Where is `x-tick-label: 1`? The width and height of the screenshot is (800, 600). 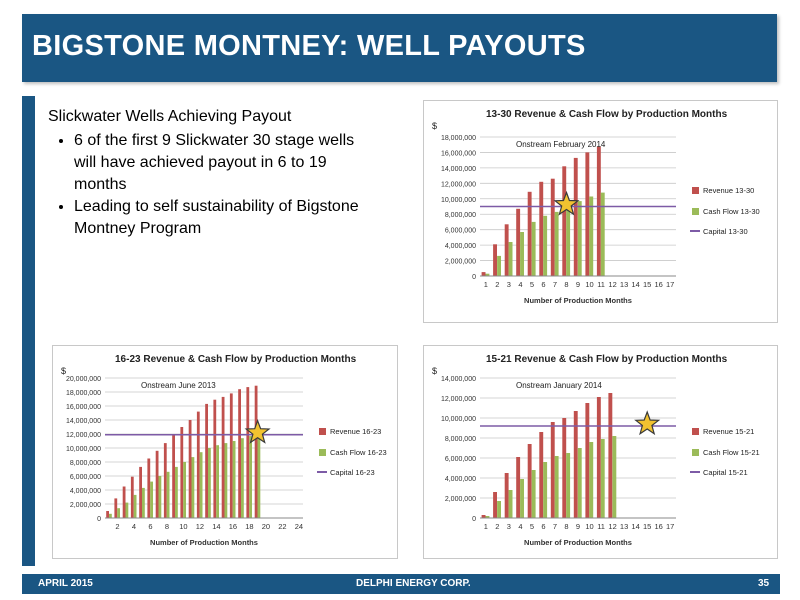 x-tick-label: 1 is located at coordinates (486, 284).